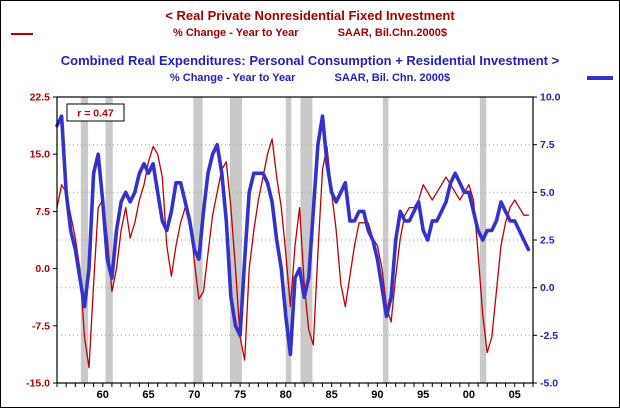 This screenshot has height=408, width=620. Describe the element at coordinates (547, 241) in the screenshot. I see `right-axis-label: 2.5` at that location.